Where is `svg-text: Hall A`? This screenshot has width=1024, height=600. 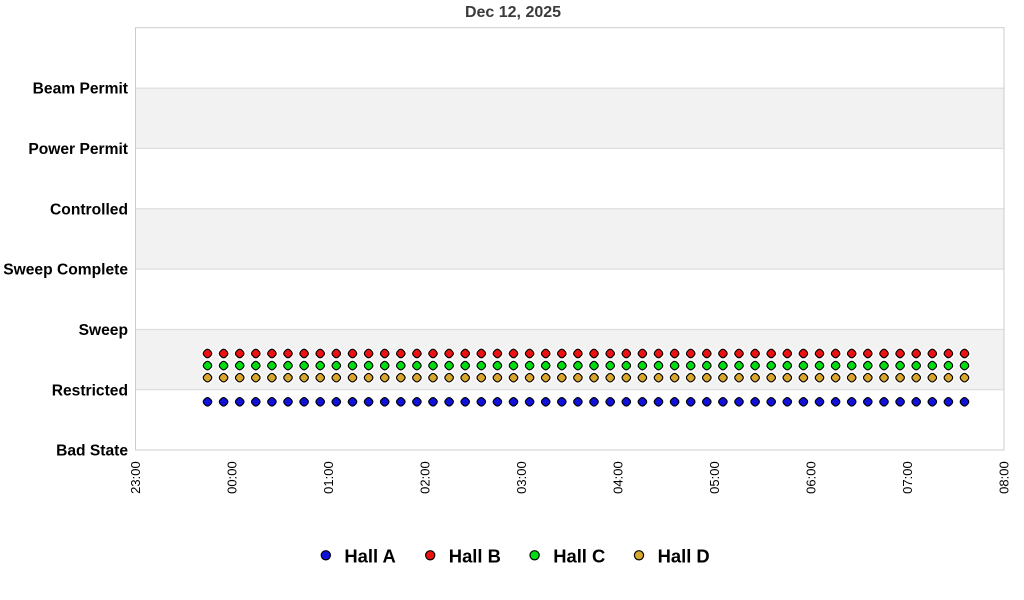 svg-text: Hall A is located at coordinates (369, 555).